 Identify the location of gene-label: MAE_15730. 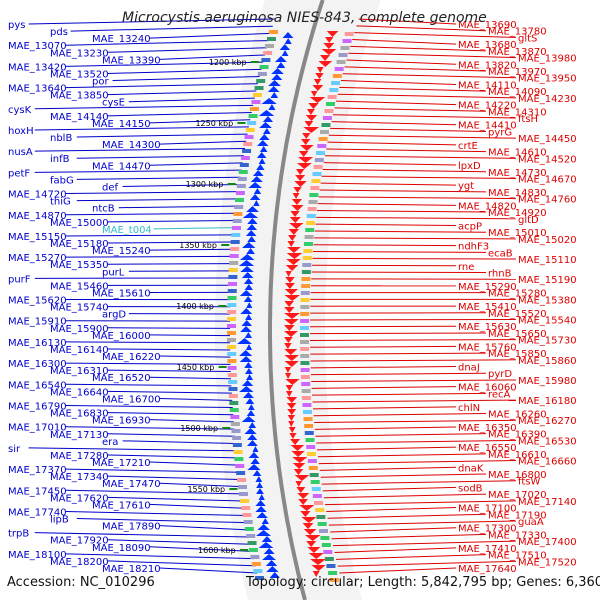
(547, 341).